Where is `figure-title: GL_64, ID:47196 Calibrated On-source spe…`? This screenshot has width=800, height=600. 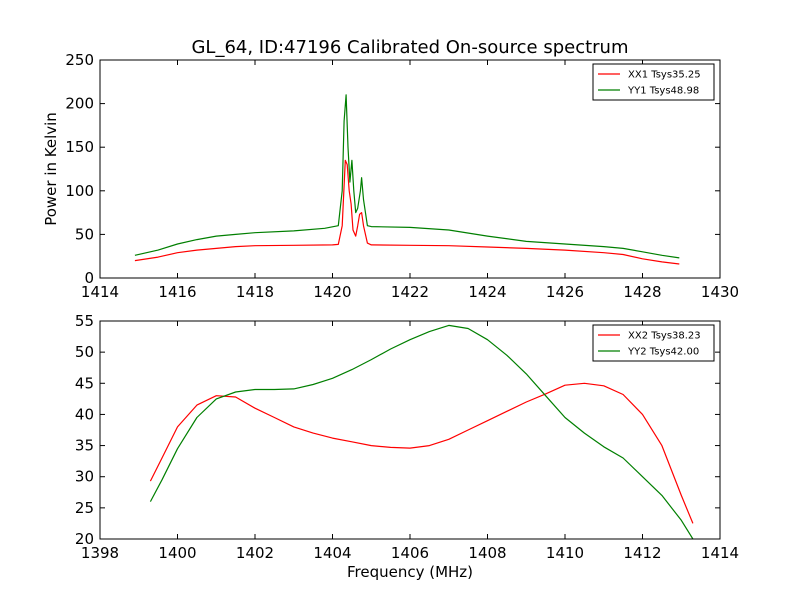 figure-title: GL_64, ID:47196 Calibrated On-source spe… is located at coordinates (409, 47).